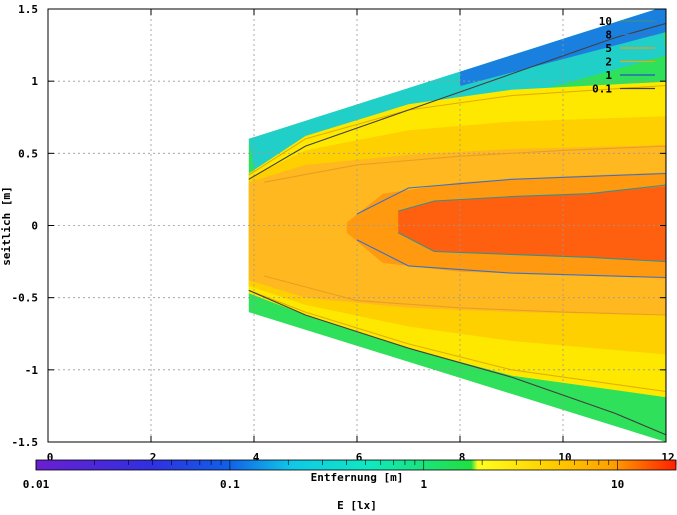 The image size is (677, 515). Describe the element at coordinates (608, 35) in the screenshot. I see `legend-label: 8` at that location.